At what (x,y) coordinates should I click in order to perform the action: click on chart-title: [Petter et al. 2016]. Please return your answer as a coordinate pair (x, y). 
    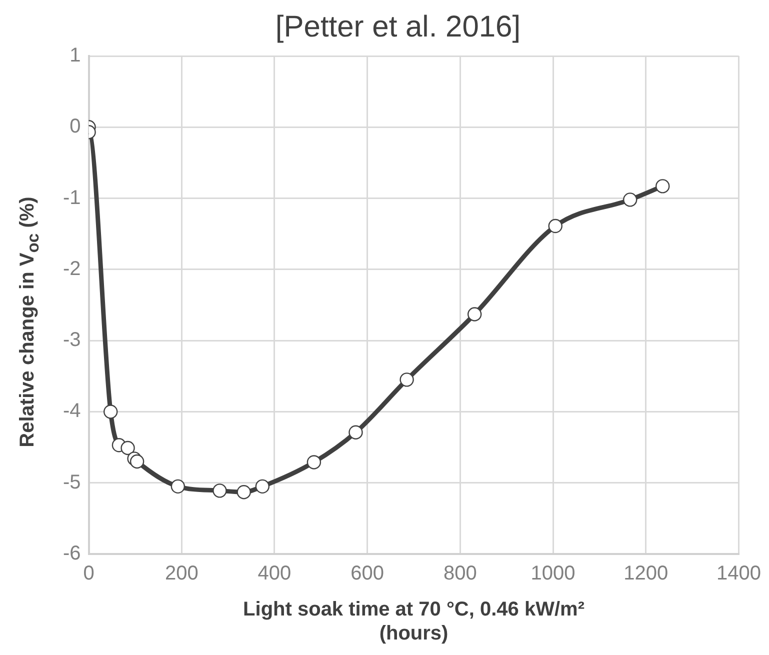
    Looking at the image, I should click on (398, 27).